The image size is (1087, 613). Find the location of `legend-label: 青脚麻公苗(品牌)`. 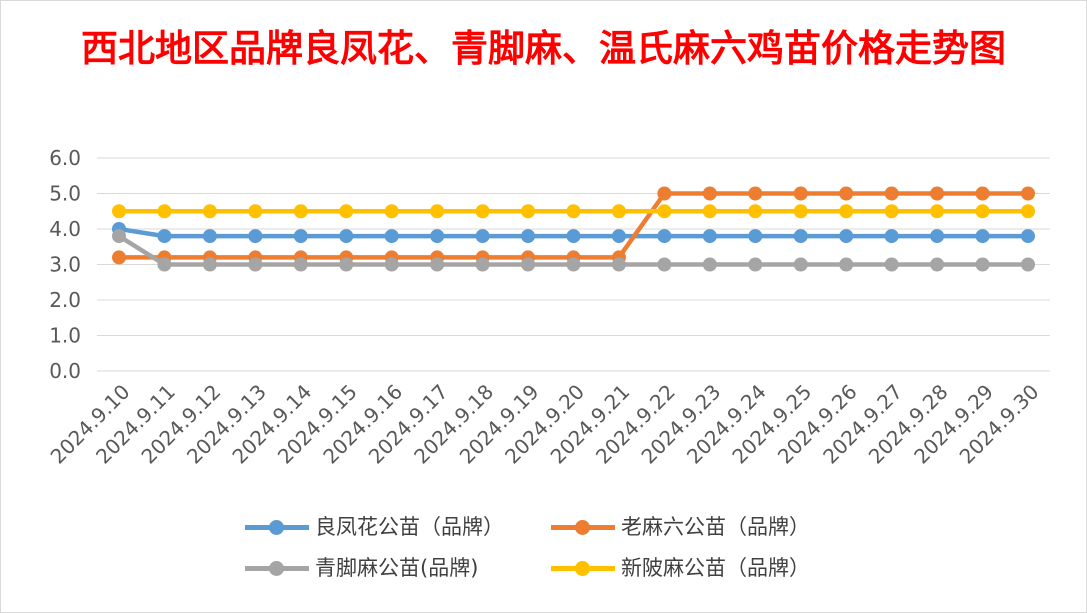

legend-label: 青脚麻公苗(品牌) is located at coordinates (397, 568).